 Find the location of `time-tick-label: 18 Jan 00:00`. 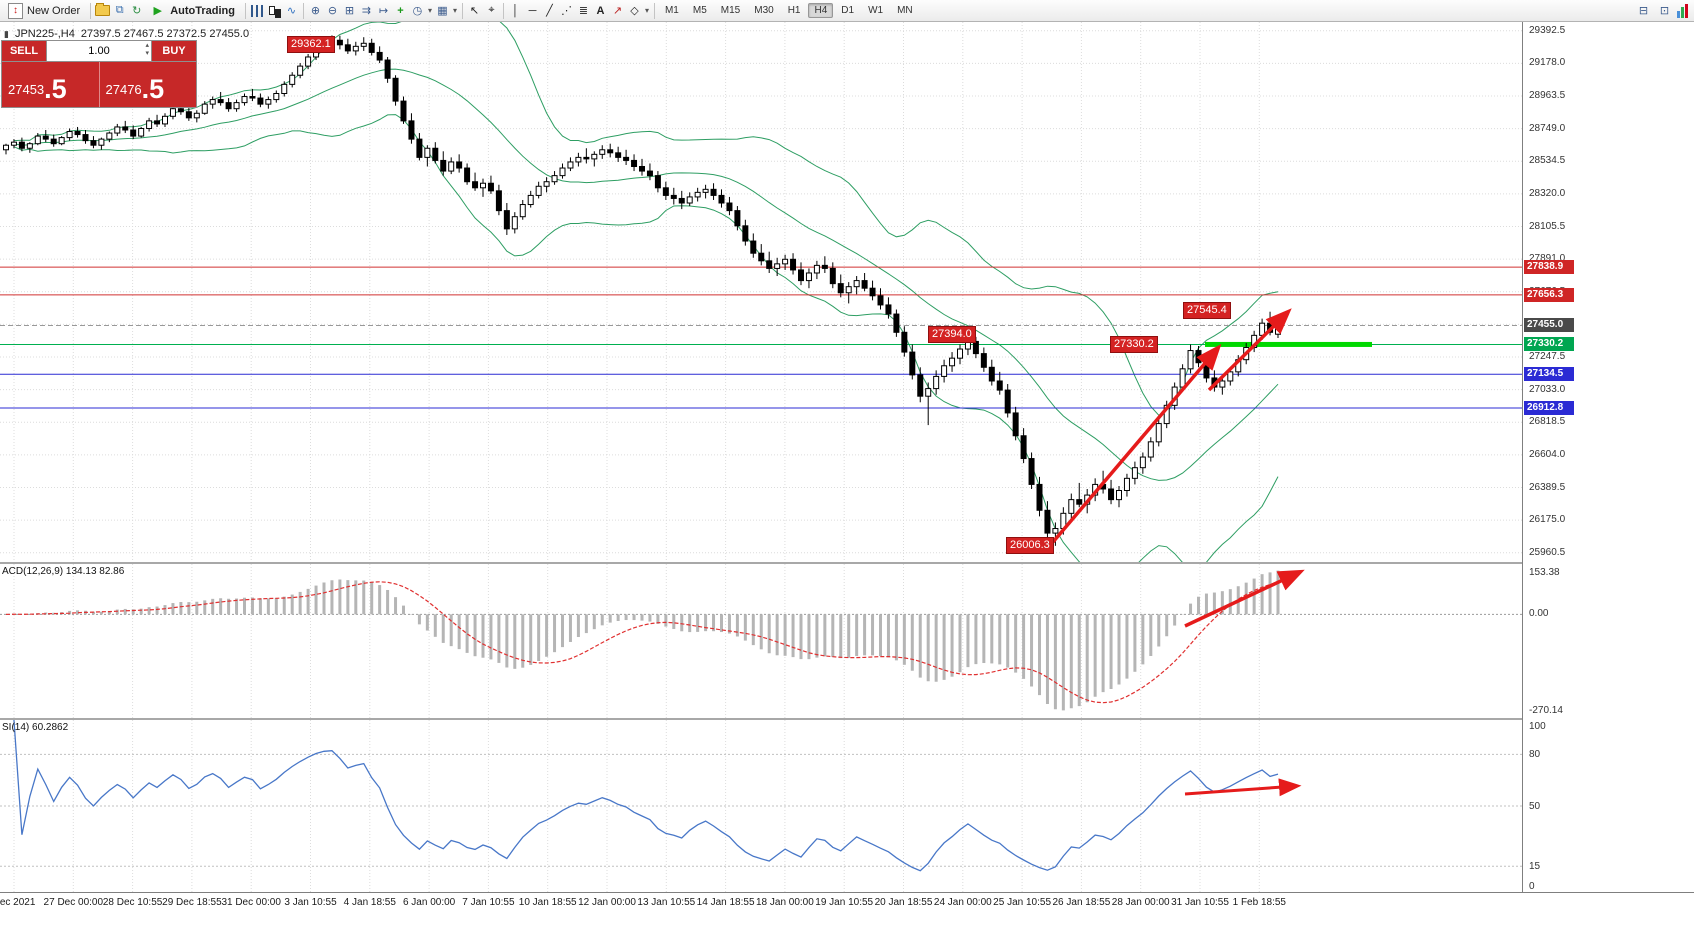

time-tick-label: 18 Jan 00:00 is located at coordinates (784, 902).